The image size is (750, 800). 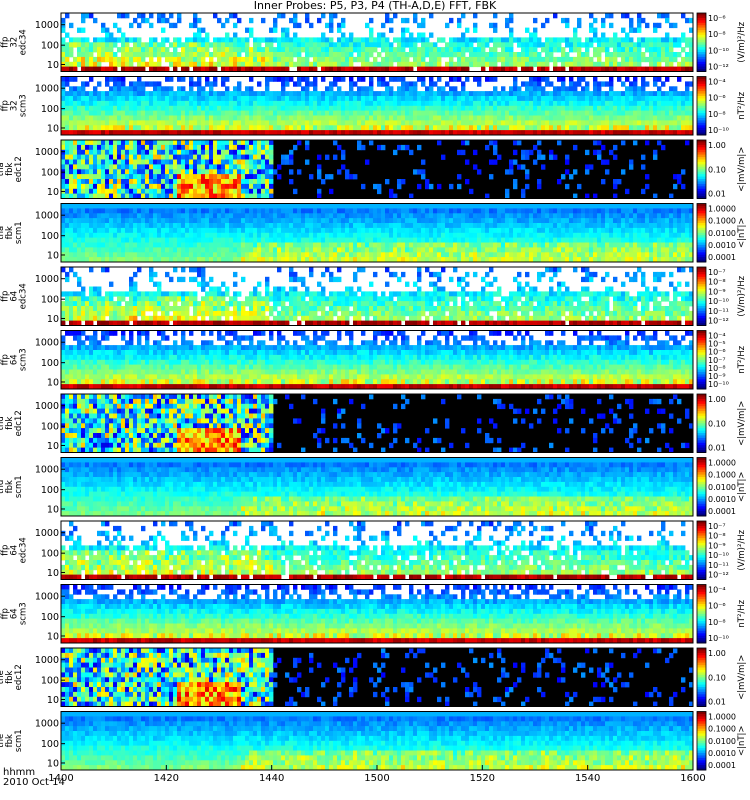 What do you see at coordinates (373, 169) in the screenshot?
I see `panel-3: 100010010thafbkedc121.000.100.01<|mV/m|>` at bounding box center [373, 169].